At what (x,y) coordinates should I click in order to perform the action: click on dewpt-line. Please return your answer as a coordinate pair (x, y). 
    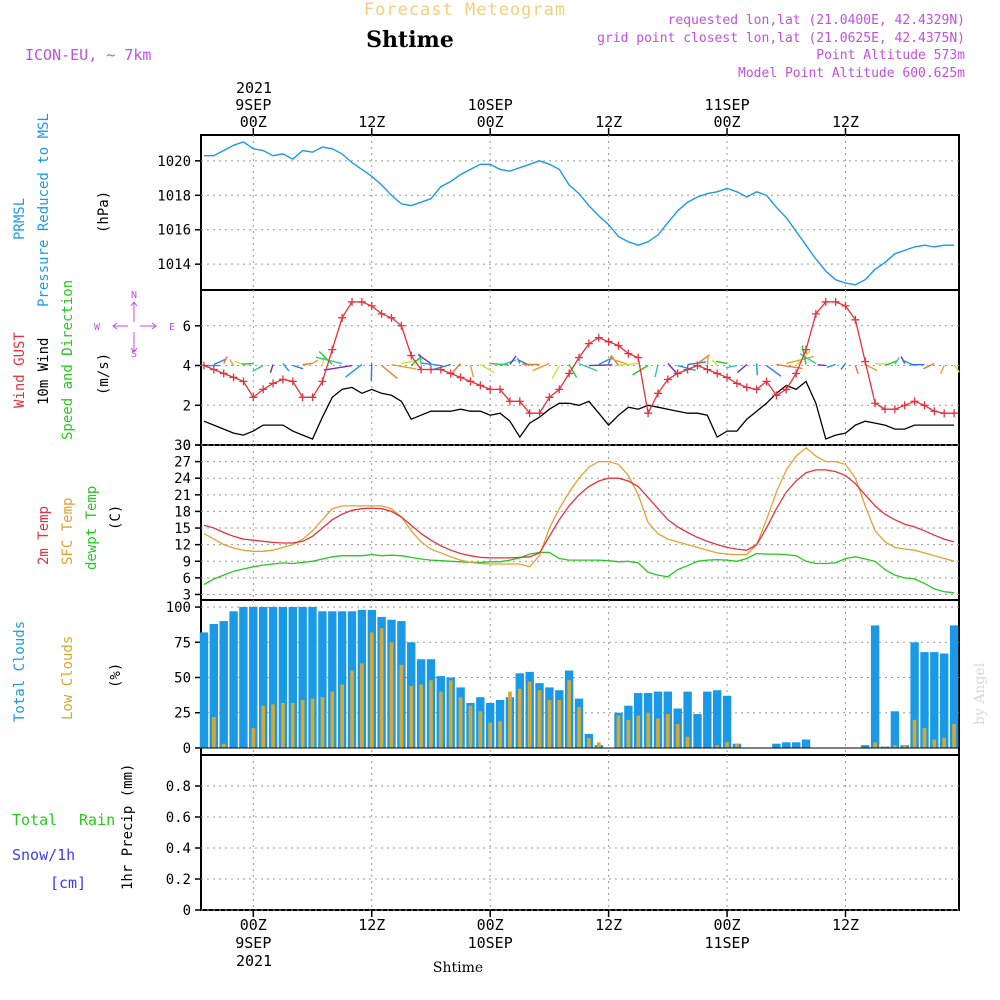
    Looking at the image, I should click on (579, 572).